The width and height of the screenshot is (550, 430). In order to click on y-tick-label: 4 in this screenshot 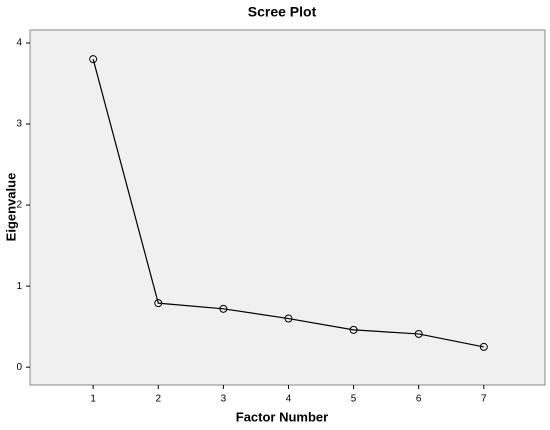, I will do `click(19, 43)`.